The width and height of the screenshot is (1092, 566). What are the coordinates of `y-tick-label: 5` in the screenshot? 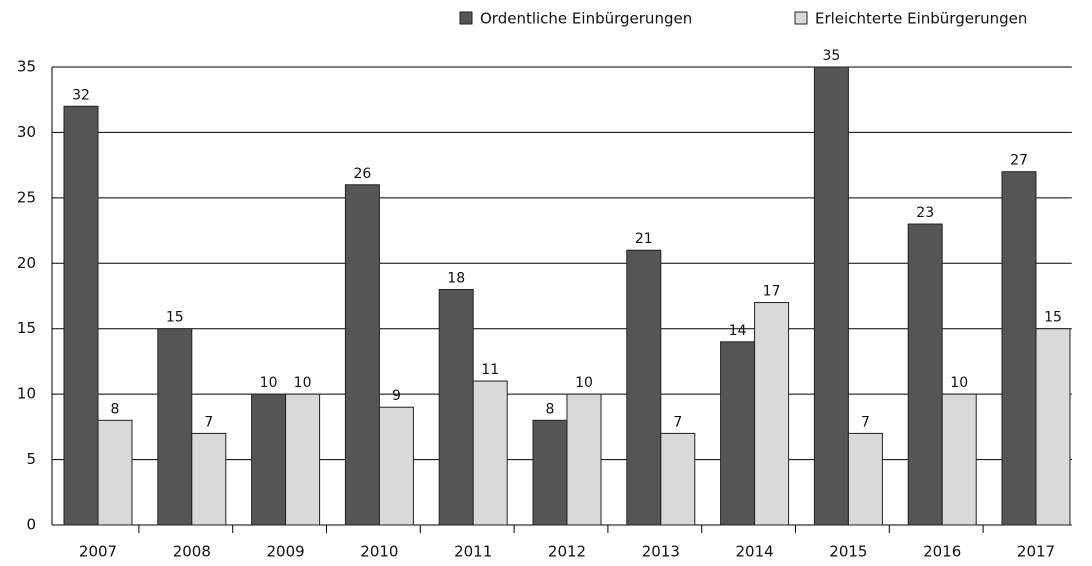 It's located at (31, 459).